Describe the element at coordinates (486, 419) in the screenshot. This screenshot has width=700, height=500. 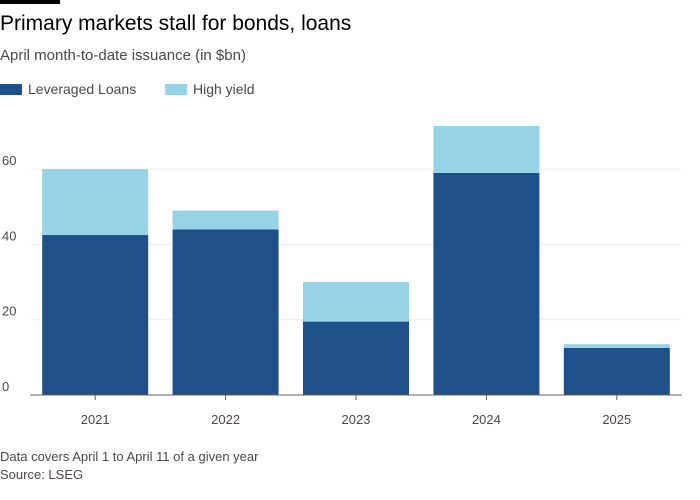
I see `x-tick-label-2024: 2024` at that location.